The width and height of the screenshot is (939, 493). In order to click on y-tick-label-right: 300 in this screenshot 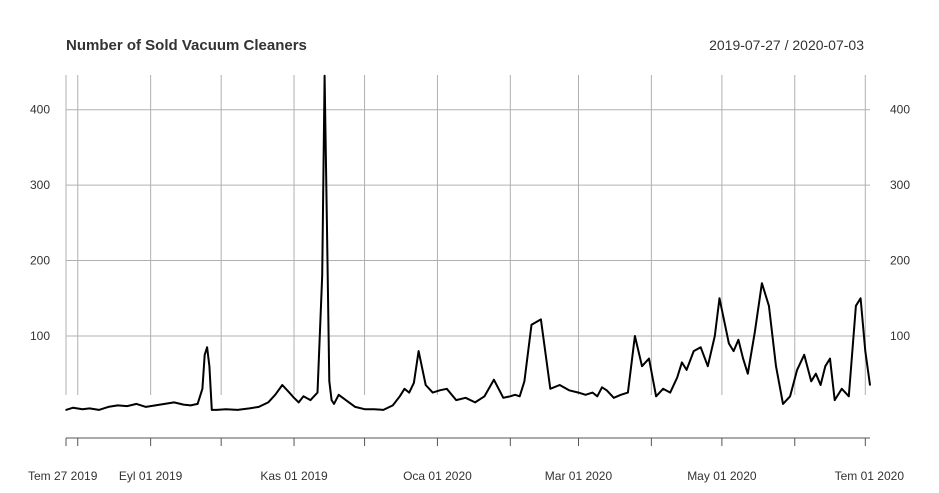, I will do `click(900, 185)`.